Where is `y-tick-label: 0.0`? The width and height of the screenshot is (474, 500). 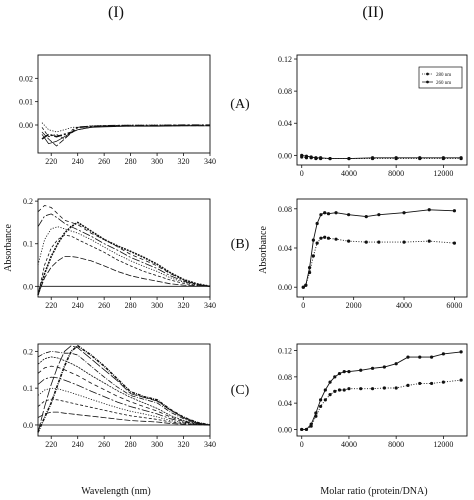
y-tick-label: 0.0 is located at coordinates (28, 425).